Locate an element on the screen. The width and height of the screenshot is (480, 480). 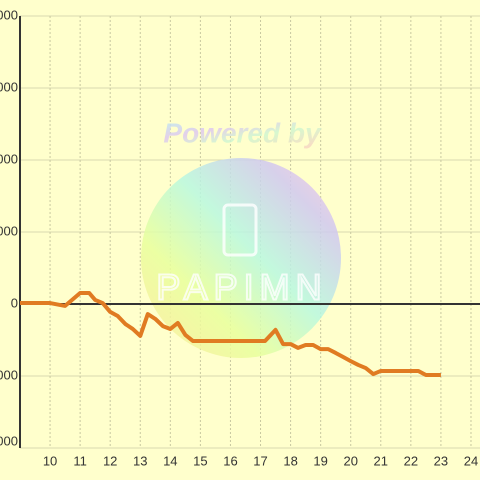
x-tick-label: 10 is located at coordinates (50, 460).